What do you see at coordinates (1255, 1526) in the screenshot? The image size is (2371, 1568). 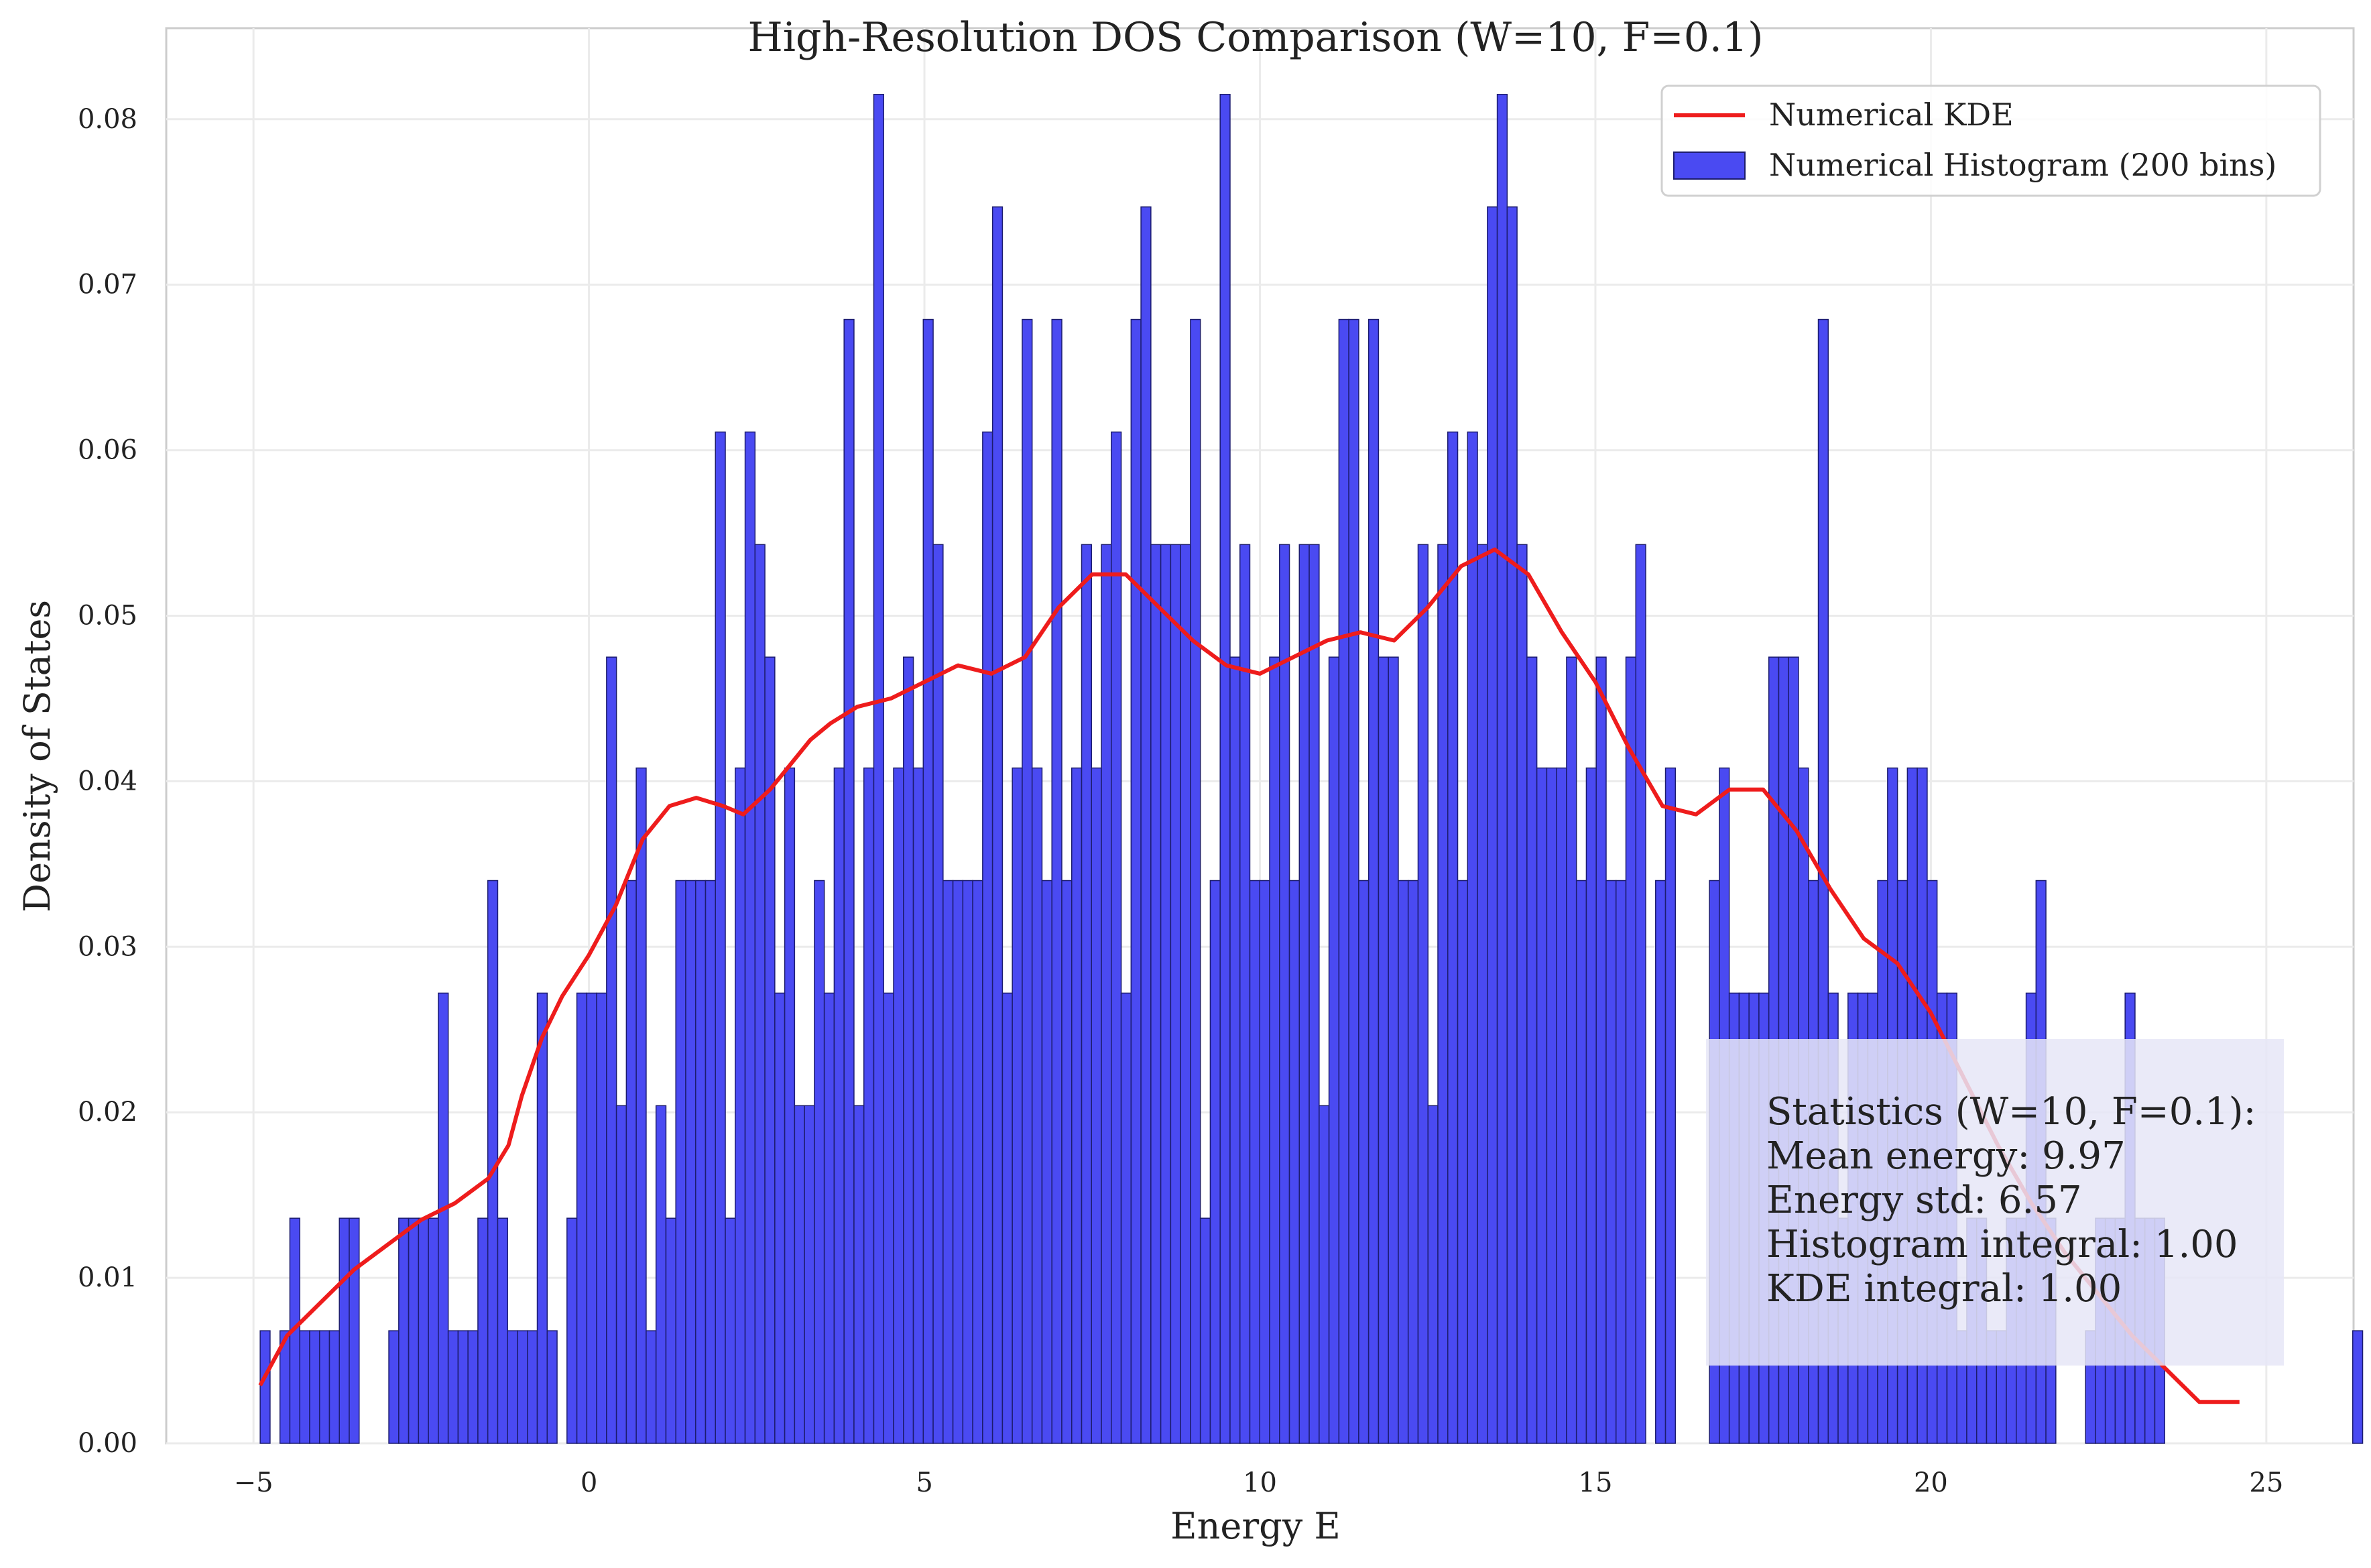 I see `x-axis-label: Energy E` at bounding box center [1255, 1526].